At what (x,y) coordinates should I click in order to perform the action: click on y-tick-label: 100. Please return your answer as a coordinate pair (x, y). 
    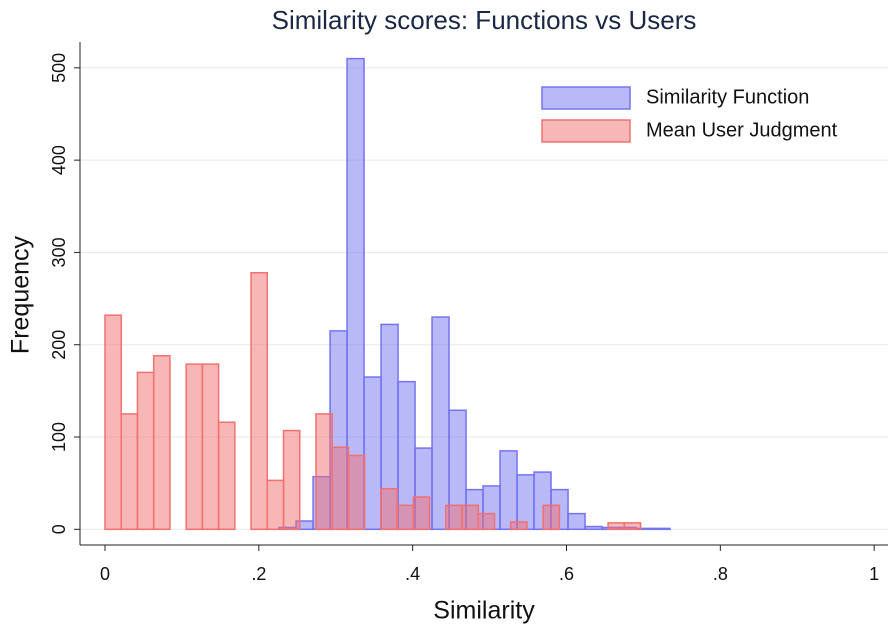
    Looking at the image, I should click on (59, 437).